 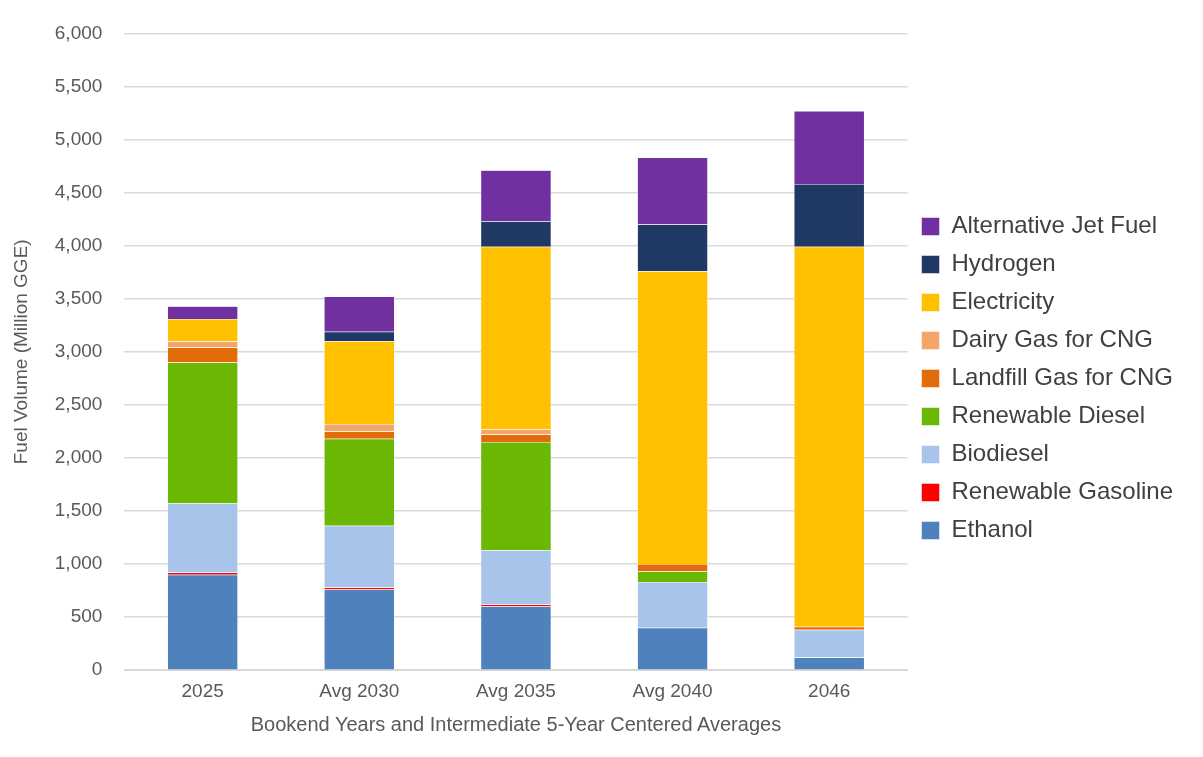 What do you see at coordinates (515, 690) in the screenshot?
I see `x-tick-label: Avg 2035` at bounding box center [515, 690].